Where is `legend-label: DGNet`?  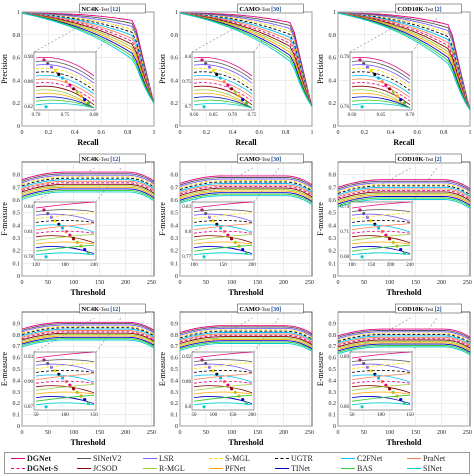 legend-label: DGNet is located at coordinates (39, 458).